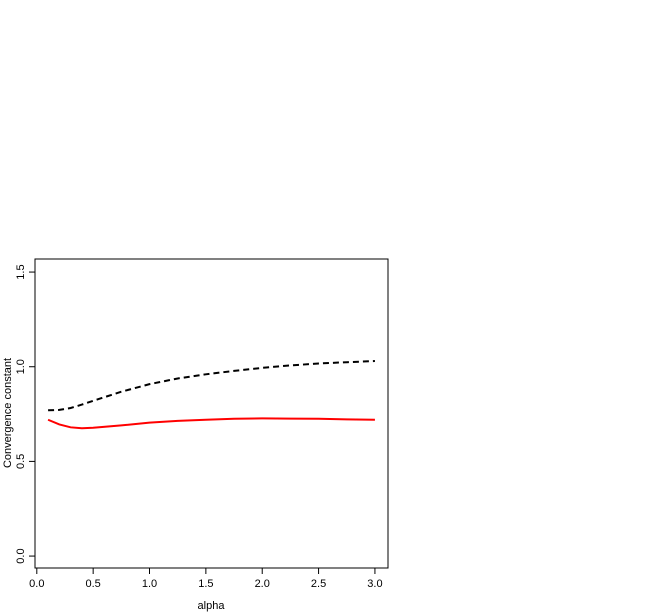 The height and width of the screenshot is (616, 672). Describe the element at coordinates (149, 584) in the screenshot. I see `x-tick-label: 1.0` at that location.